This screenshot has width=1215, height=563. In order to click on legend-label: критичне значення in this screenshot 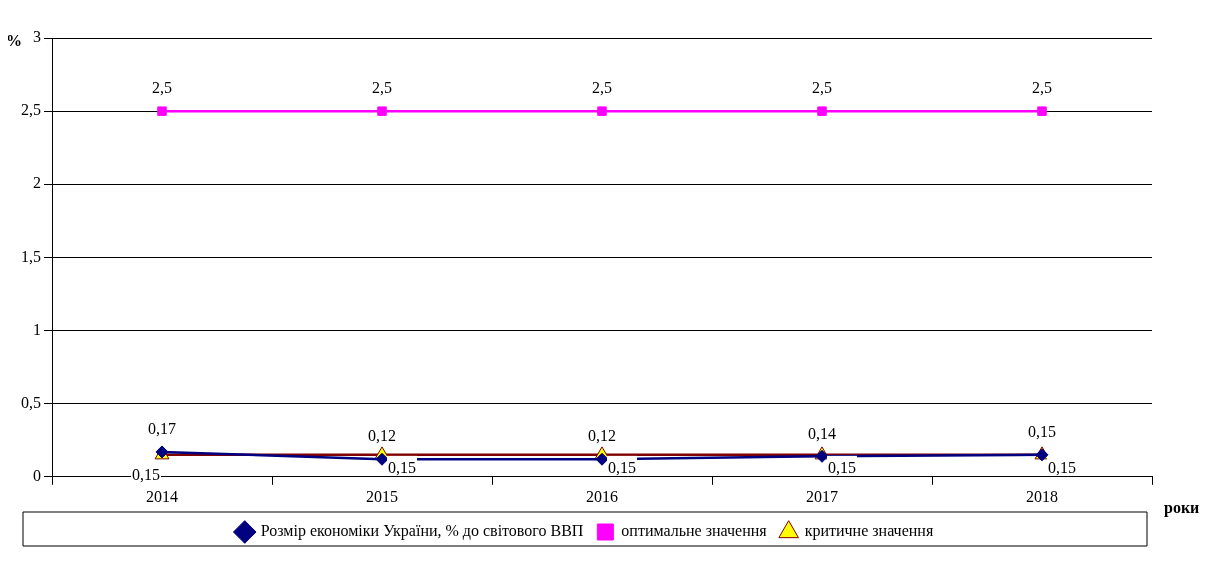, I will do `click(869, 531)`.